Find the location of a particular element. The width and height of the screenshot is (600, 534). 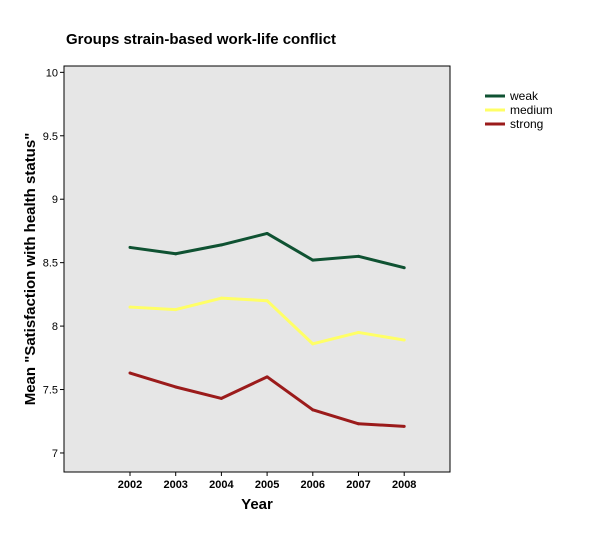

x-axis: 2002 2003 2004 2005 2006 2007 2008 is located at coordinates (267, 481).